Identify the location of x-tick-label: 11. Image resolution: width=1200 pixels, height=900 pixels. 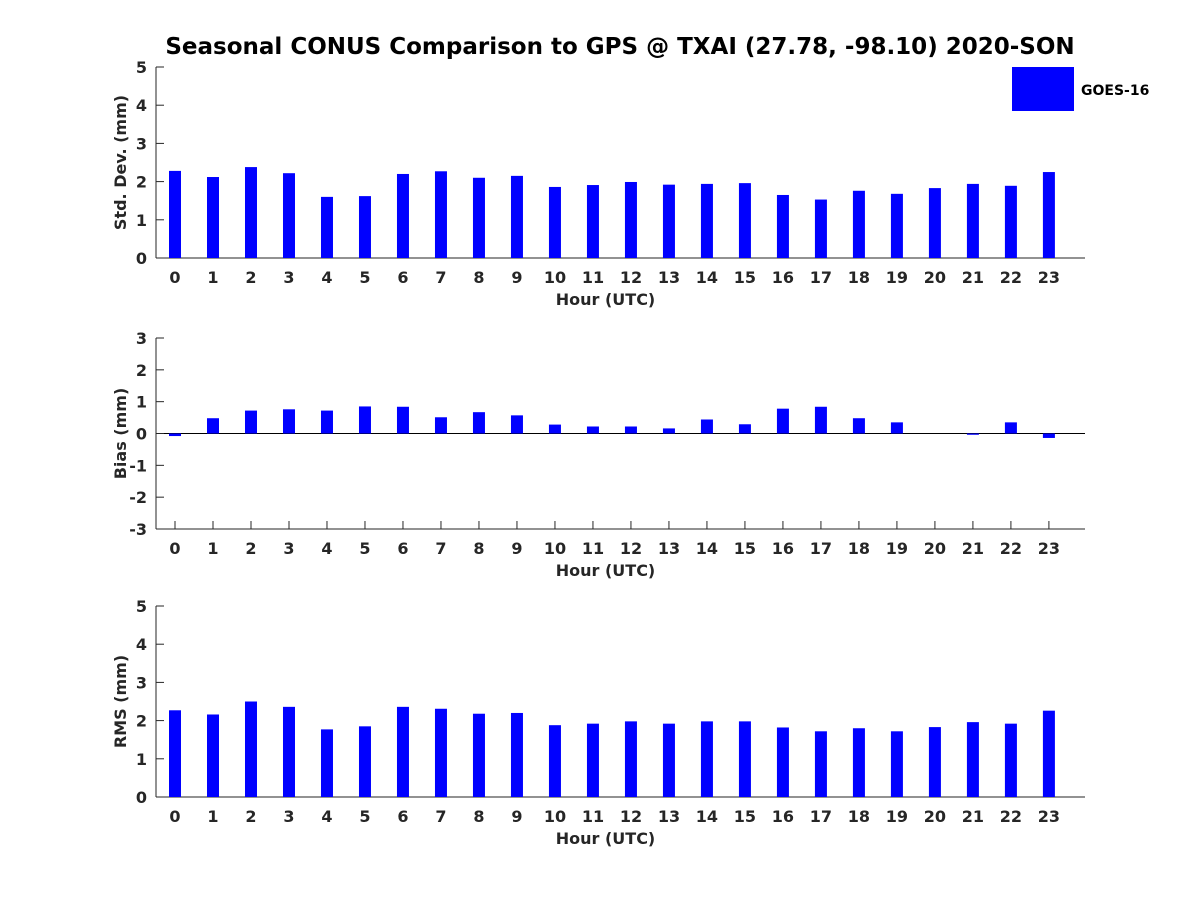
(593, 816).